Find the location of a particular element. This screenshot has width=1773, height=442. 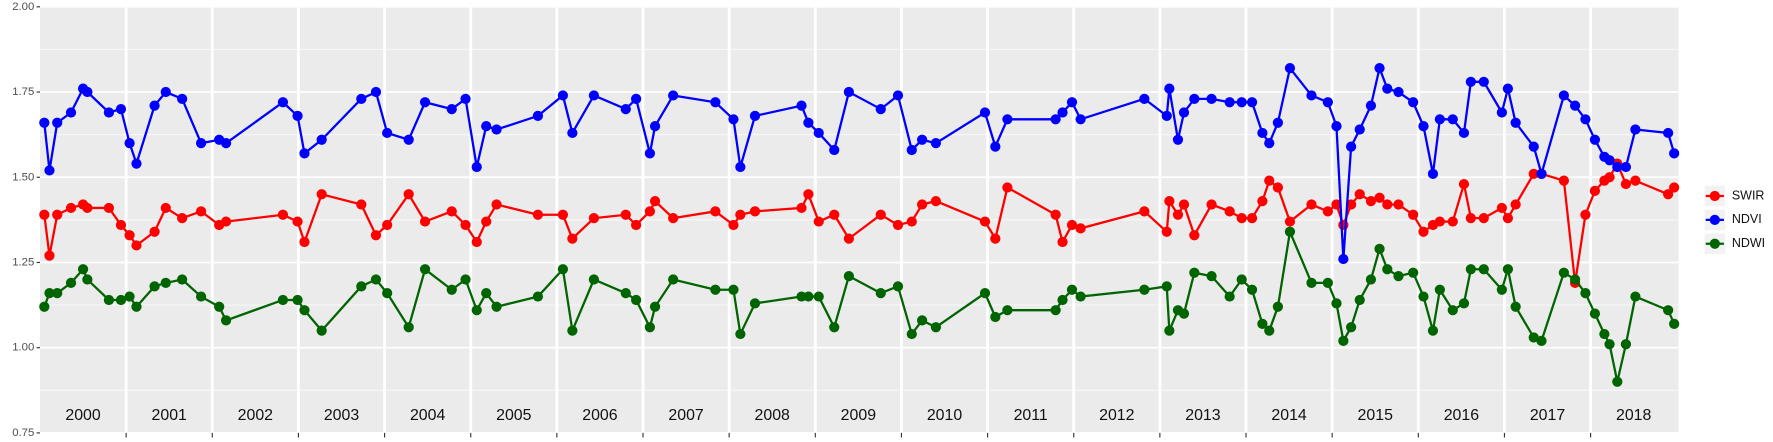

legend-dot is located at coordinates (1714, 243).